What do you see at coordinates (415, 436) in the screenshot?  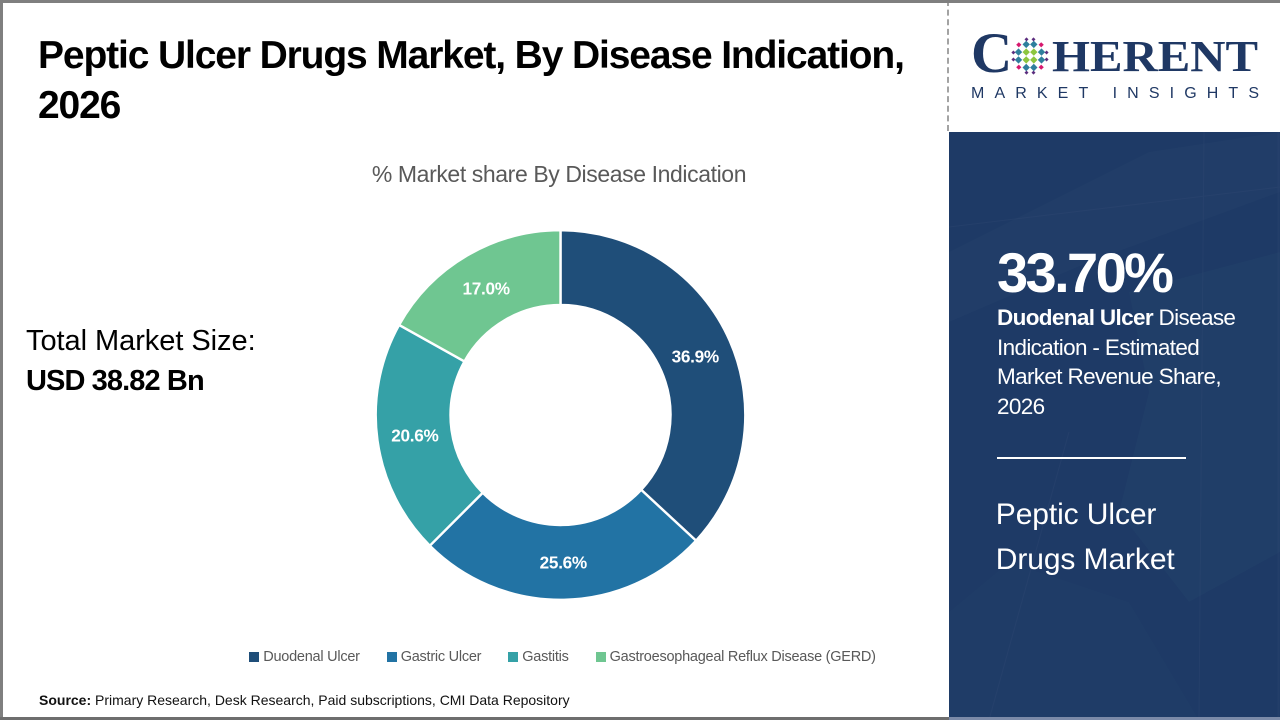 I see `svg-text: 20.6%` at bounding box center [415, 436].